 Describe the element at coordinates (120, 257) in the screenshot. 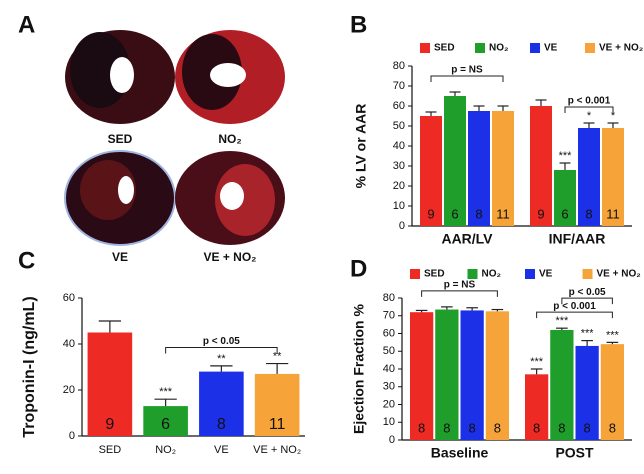

I see `image-label: VE` at that location.